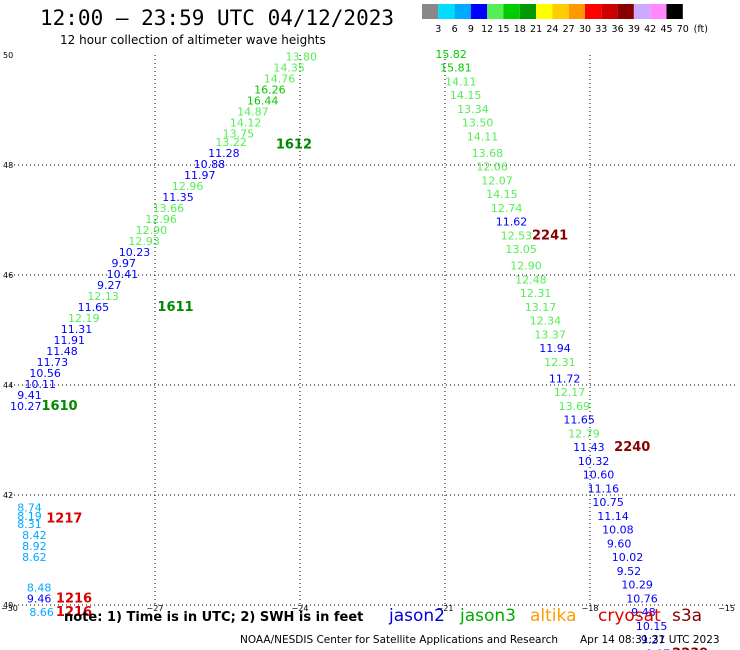 The height and width of the screenshot is (650, 740). What do you see at coordinates (512, 222) in the screenshot?
I see `swh-value-label: 11.62` at bounding box center [512, 222].